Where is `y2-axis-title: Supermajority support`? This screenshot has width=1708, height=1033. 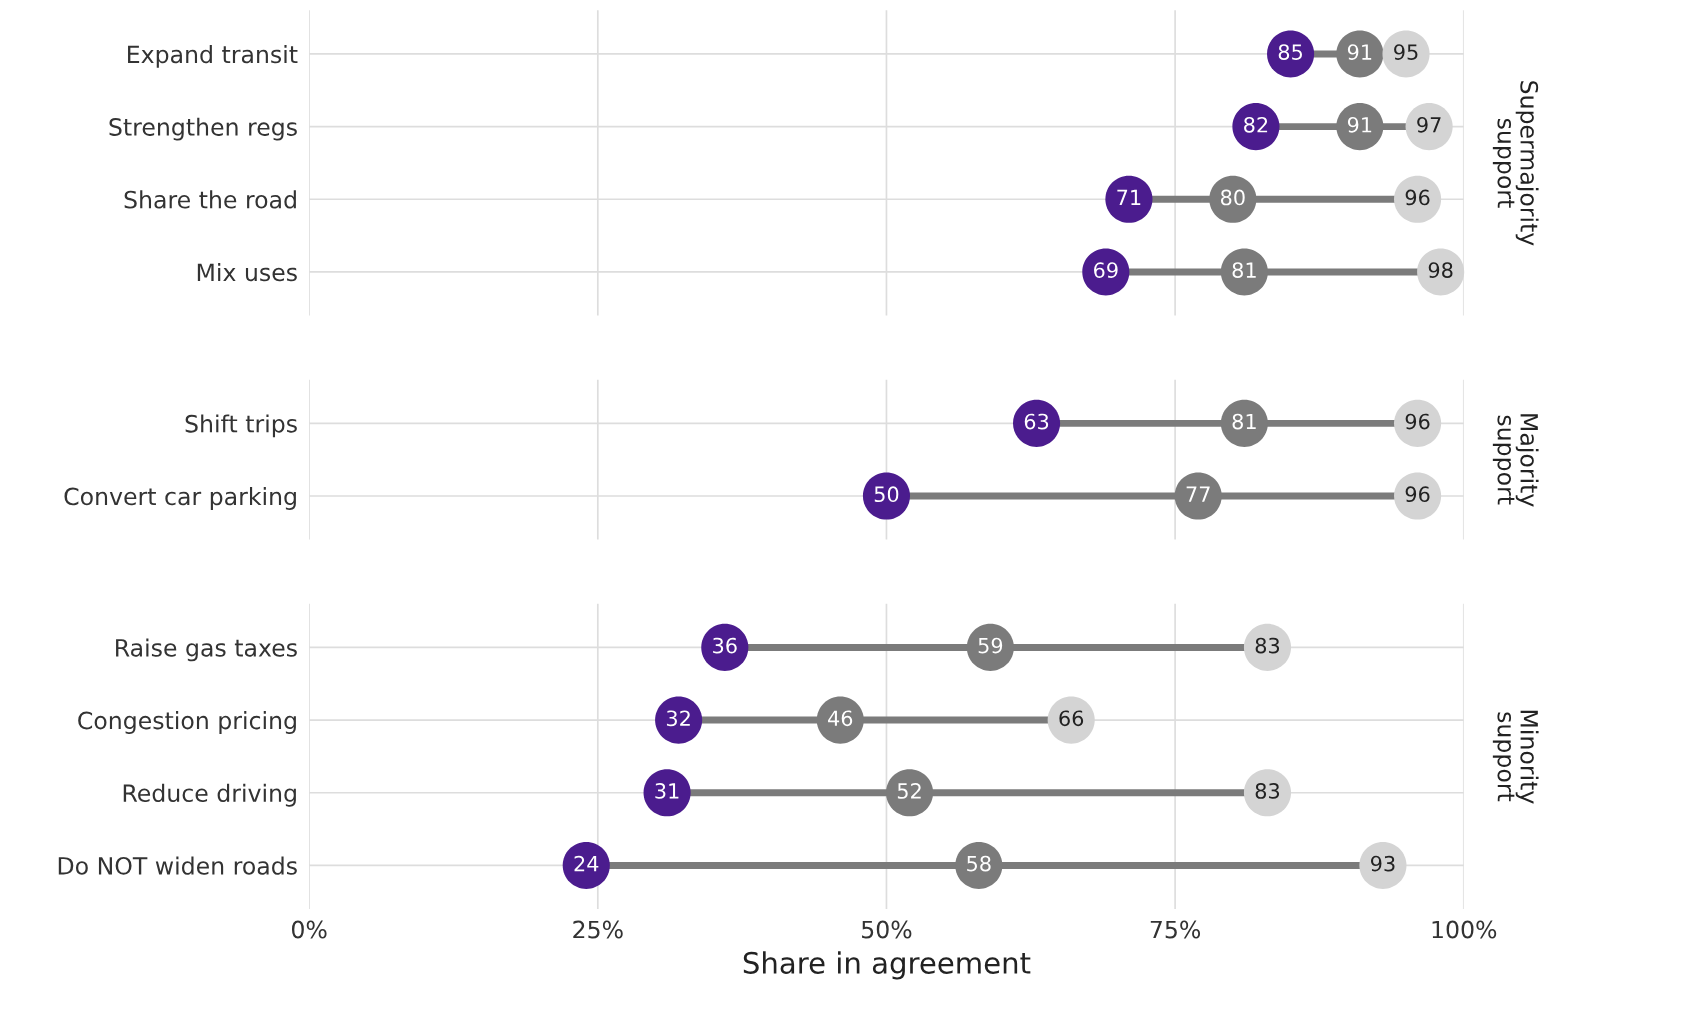
y2-axis-title: Supermajority support is located at coordinates (1515, 163).